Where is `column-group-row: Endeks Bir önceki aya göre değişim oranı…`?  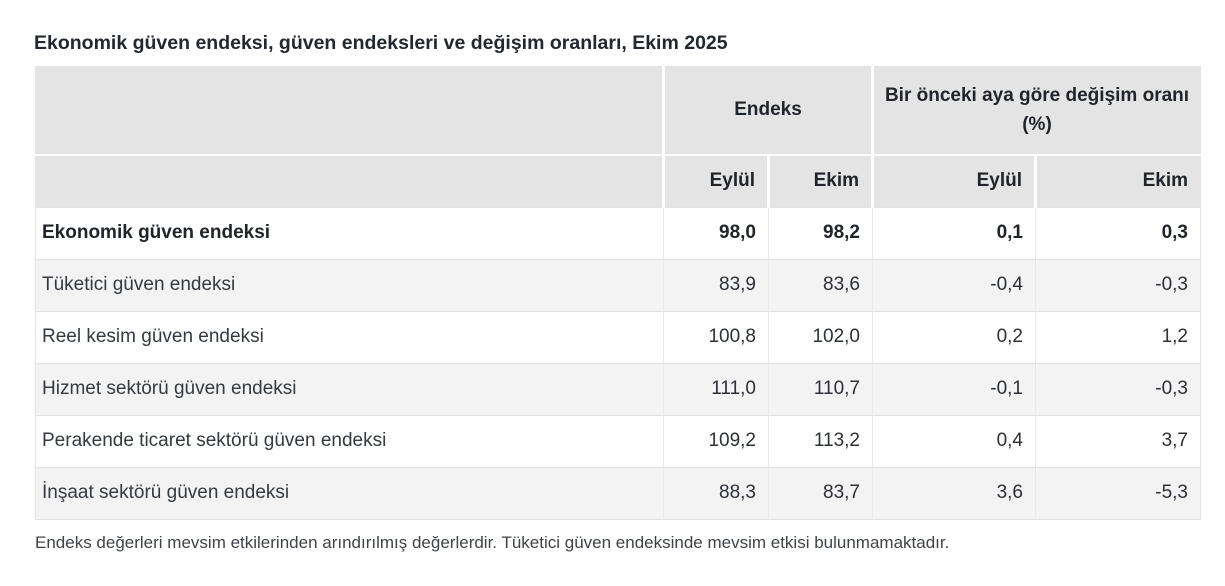
column-group-row: Endeks Bir önceki aya göre değişim oranı… is located at coordinates (618, 111).